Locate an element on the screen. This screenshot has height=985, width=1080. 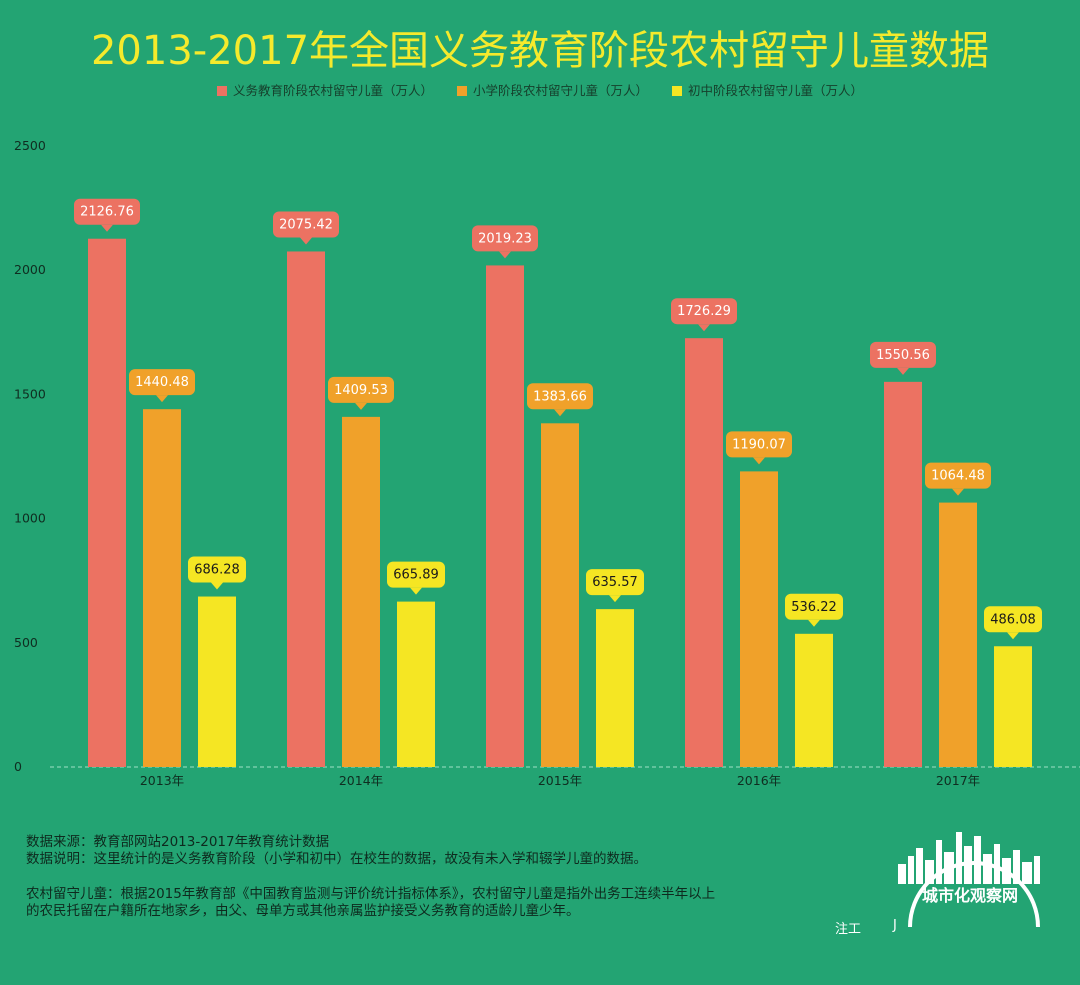
x-tick-label: 2014年 is located at coordinates (361, 780).